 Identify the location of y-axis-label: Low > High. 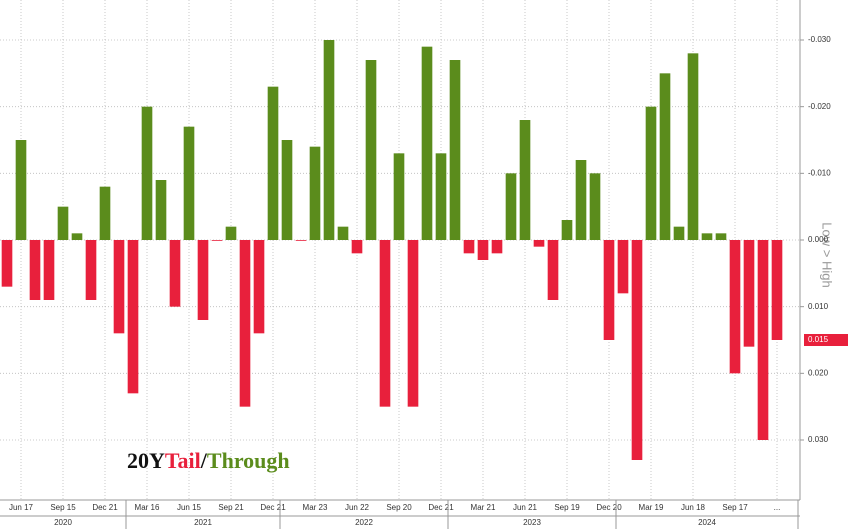
(827, 254).